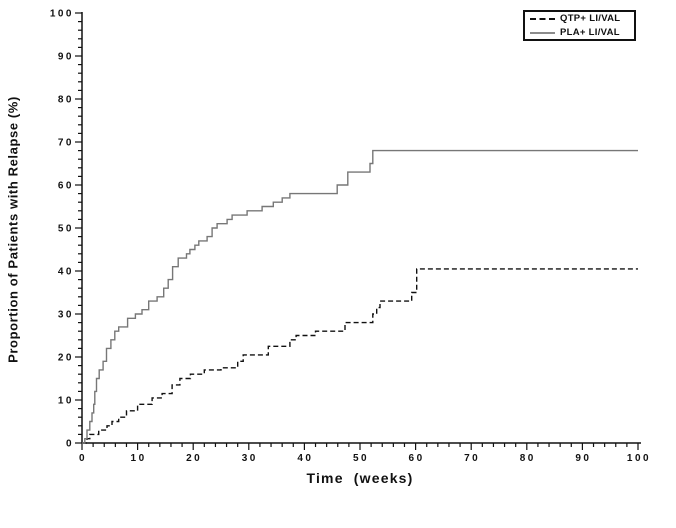  What do you see at coordinates (590, 32) in the screenshot?
I see `legend-label-pla: PLA+ LI/VAL` at bounding box center [590, 32].